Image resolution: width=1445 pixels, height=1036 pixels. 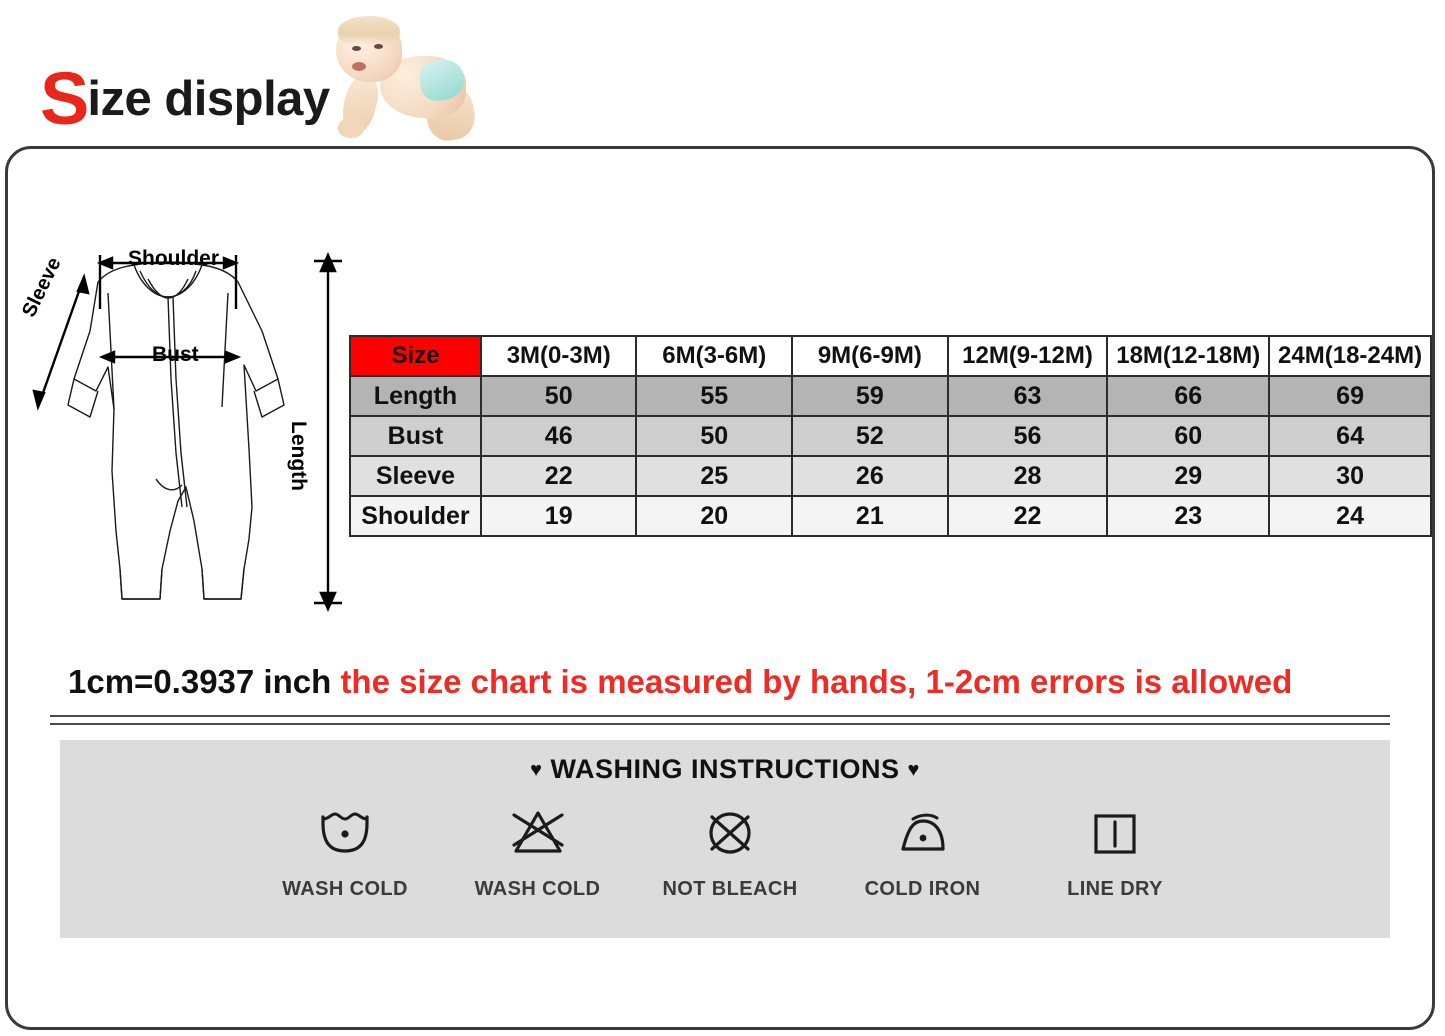 I want to click on table-corner-size: Size, so click(x=415, y=356).